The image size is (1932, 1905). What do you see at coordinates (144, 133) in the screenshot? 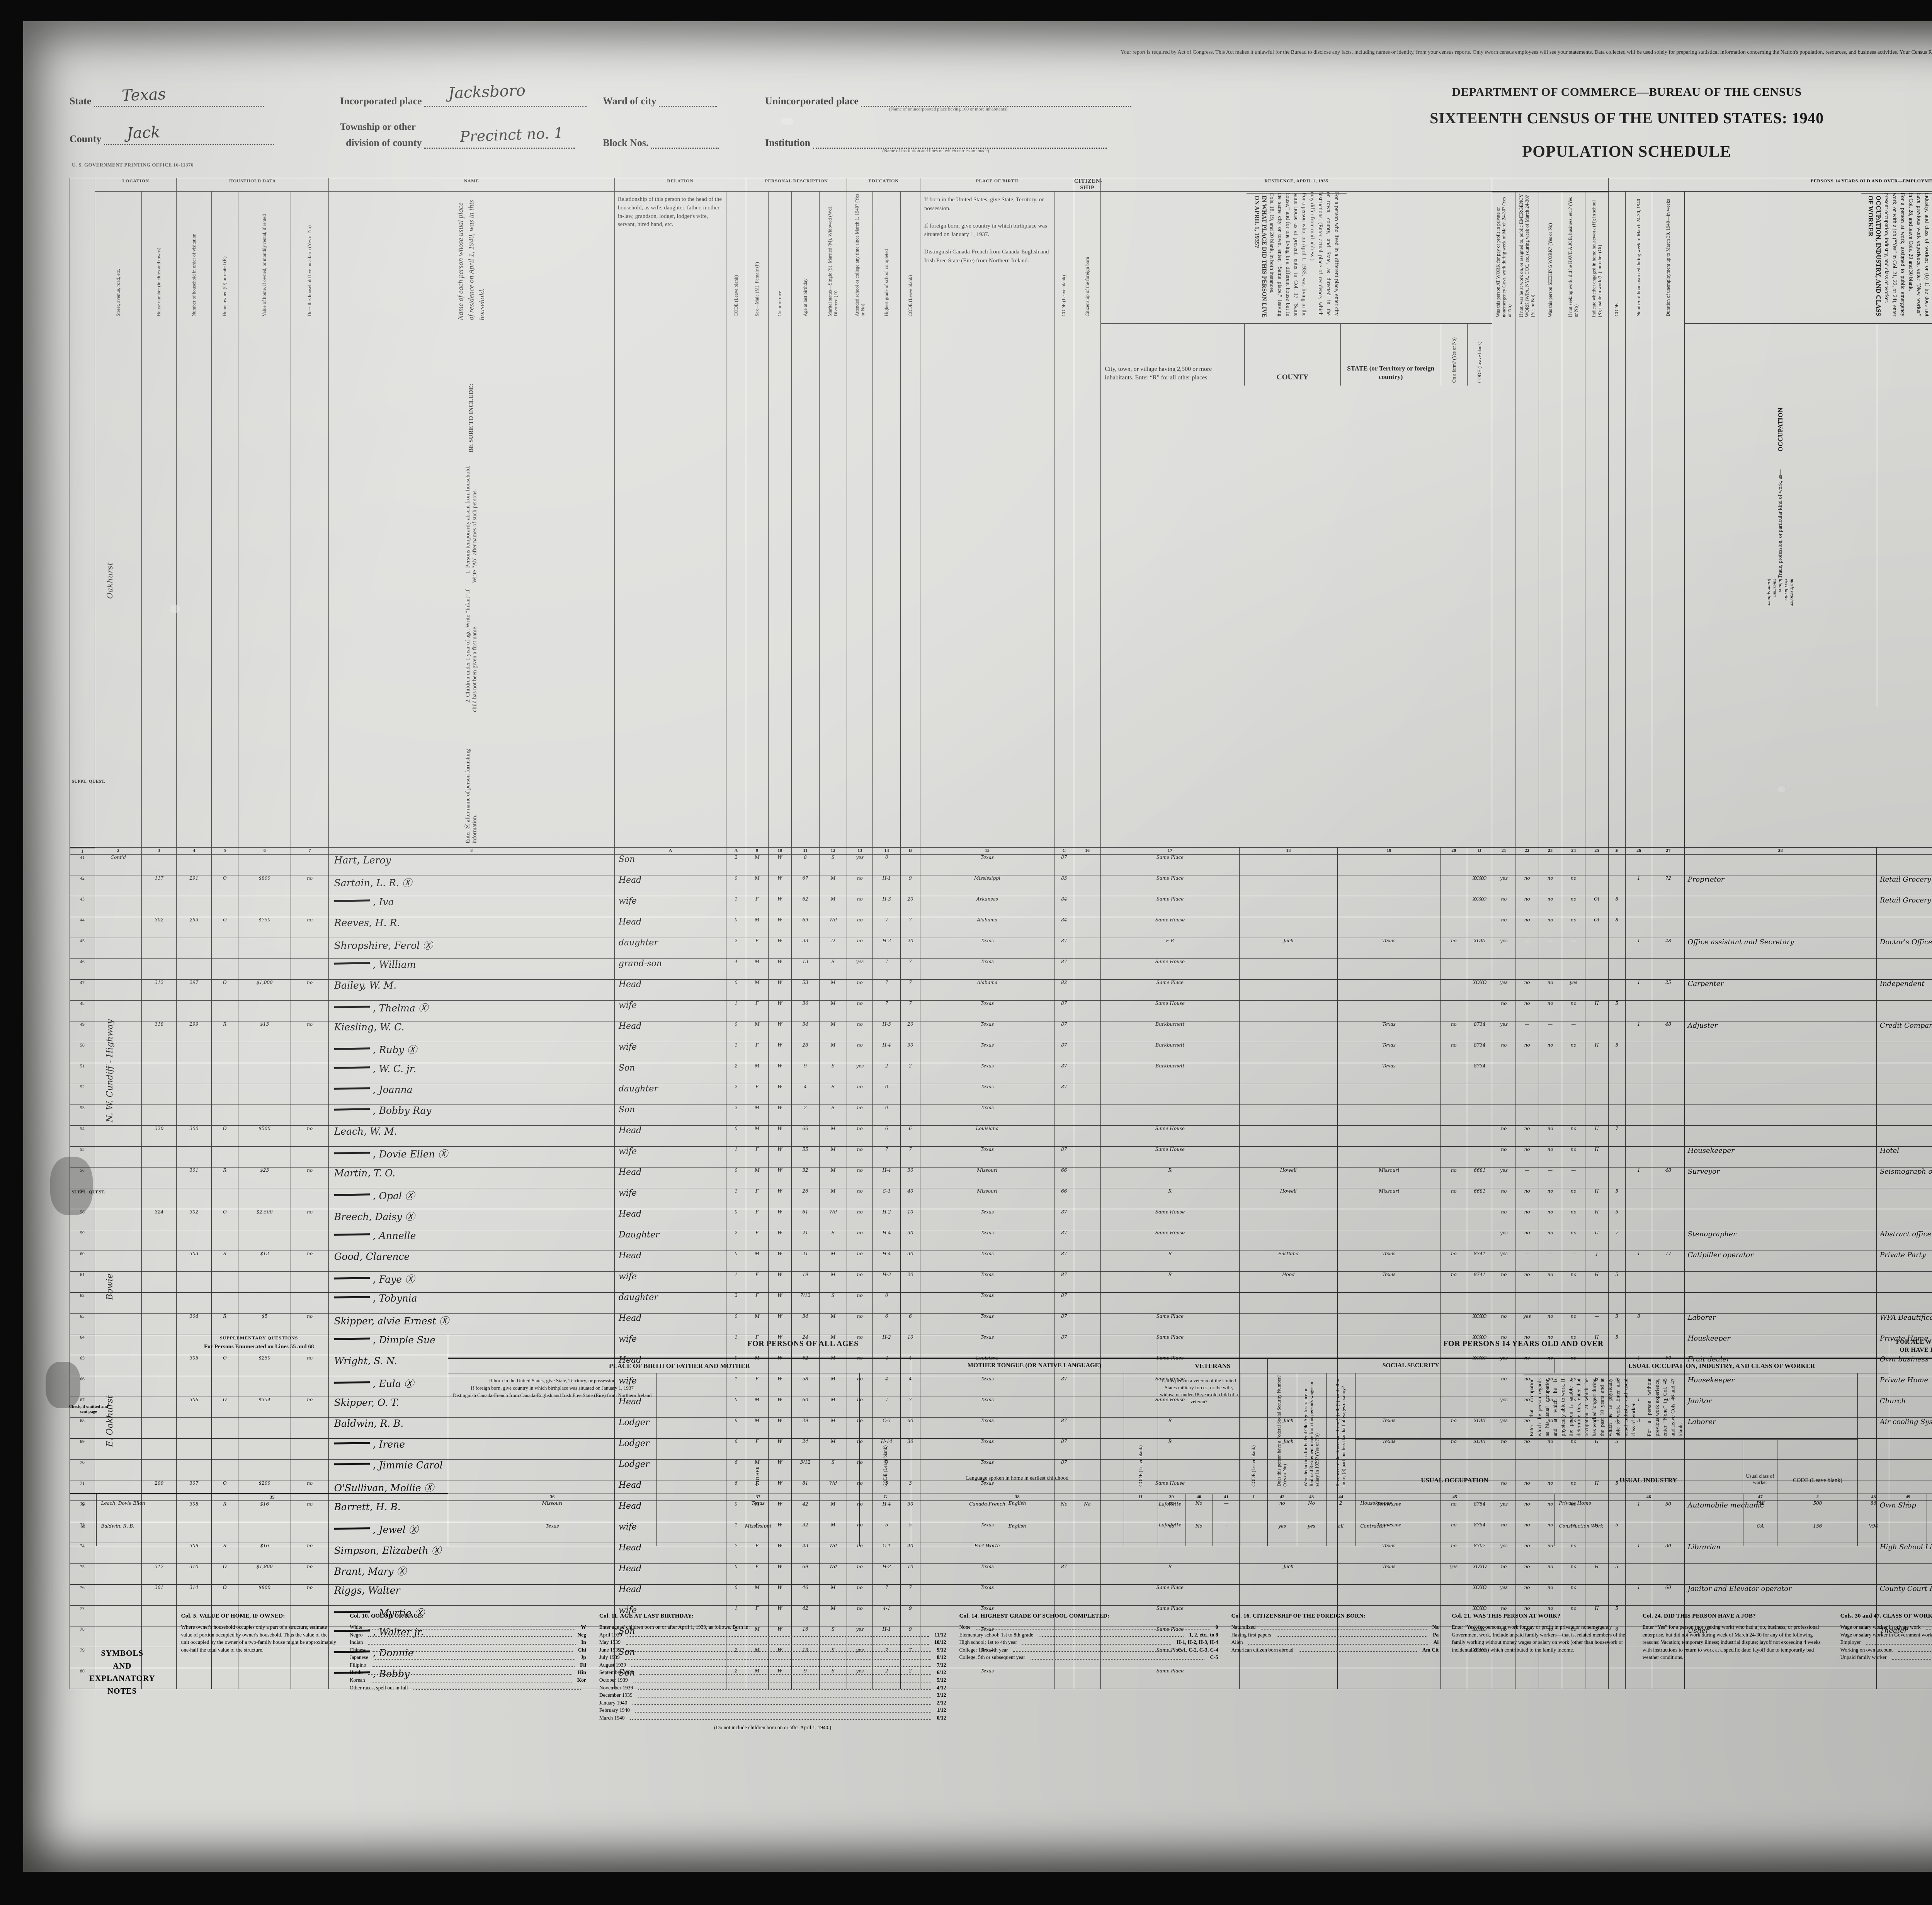
I see `county-value: Jack` at bounding box center [144, 133].